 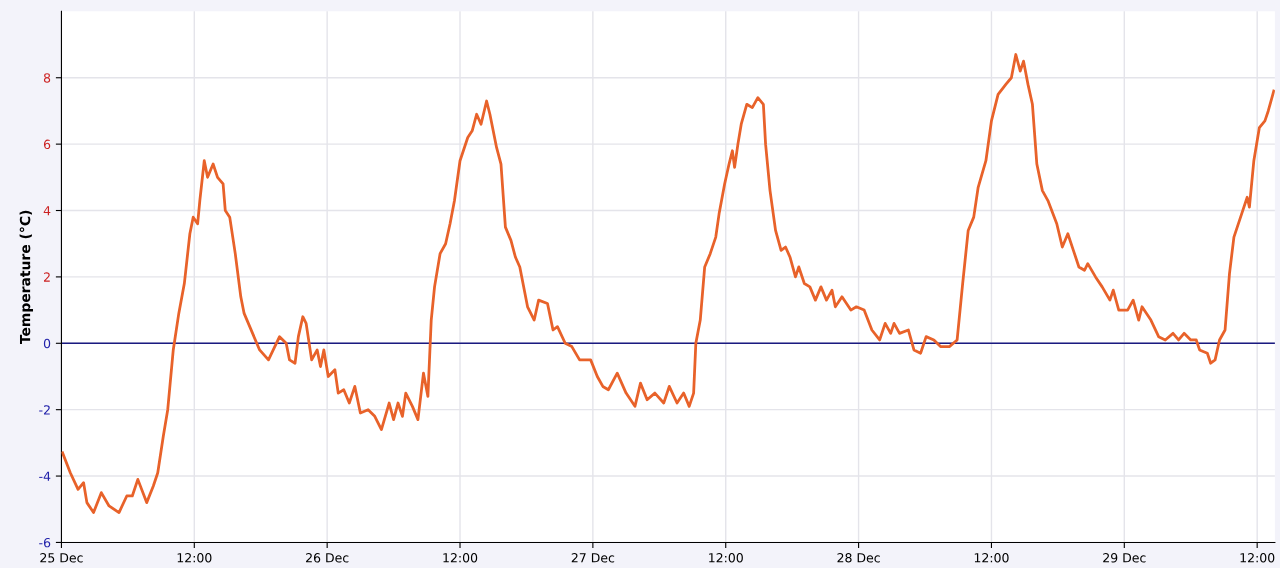 I want to click on y-tick-label: 8, so click(x=47, y=78).